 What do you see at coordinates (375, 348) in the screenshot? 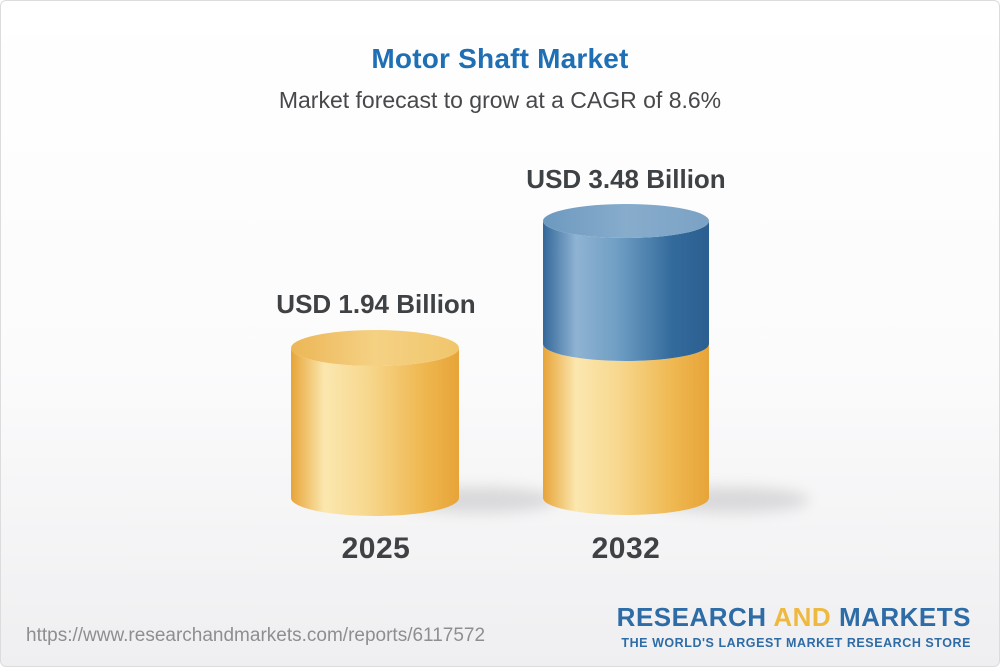
I see `cylinder-2025-top` at bounding box center [375, 348].